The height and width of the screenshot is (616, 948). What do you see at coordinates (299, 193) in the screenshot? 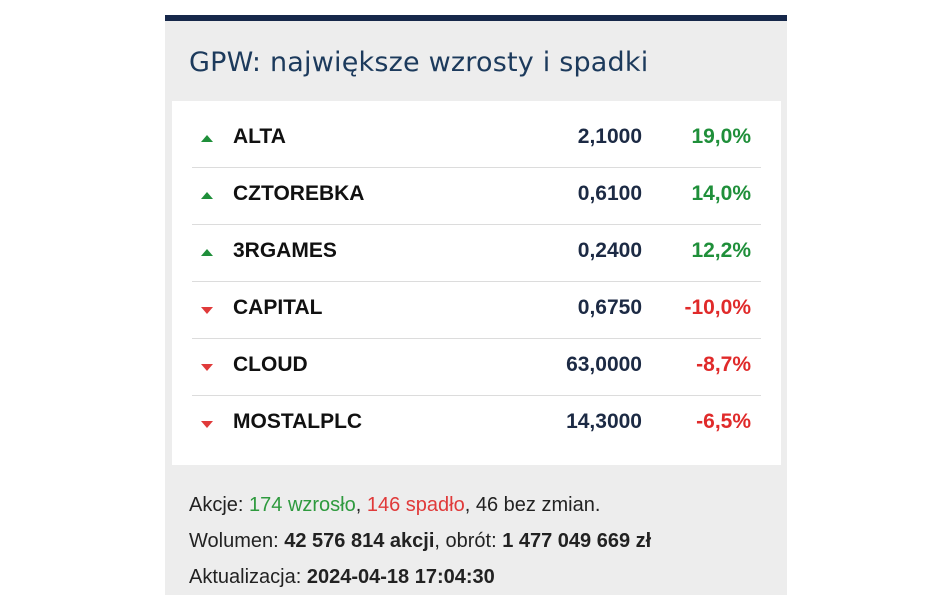
I see `stock-name: CZTOREBKA` at bounding box center [299, 193].